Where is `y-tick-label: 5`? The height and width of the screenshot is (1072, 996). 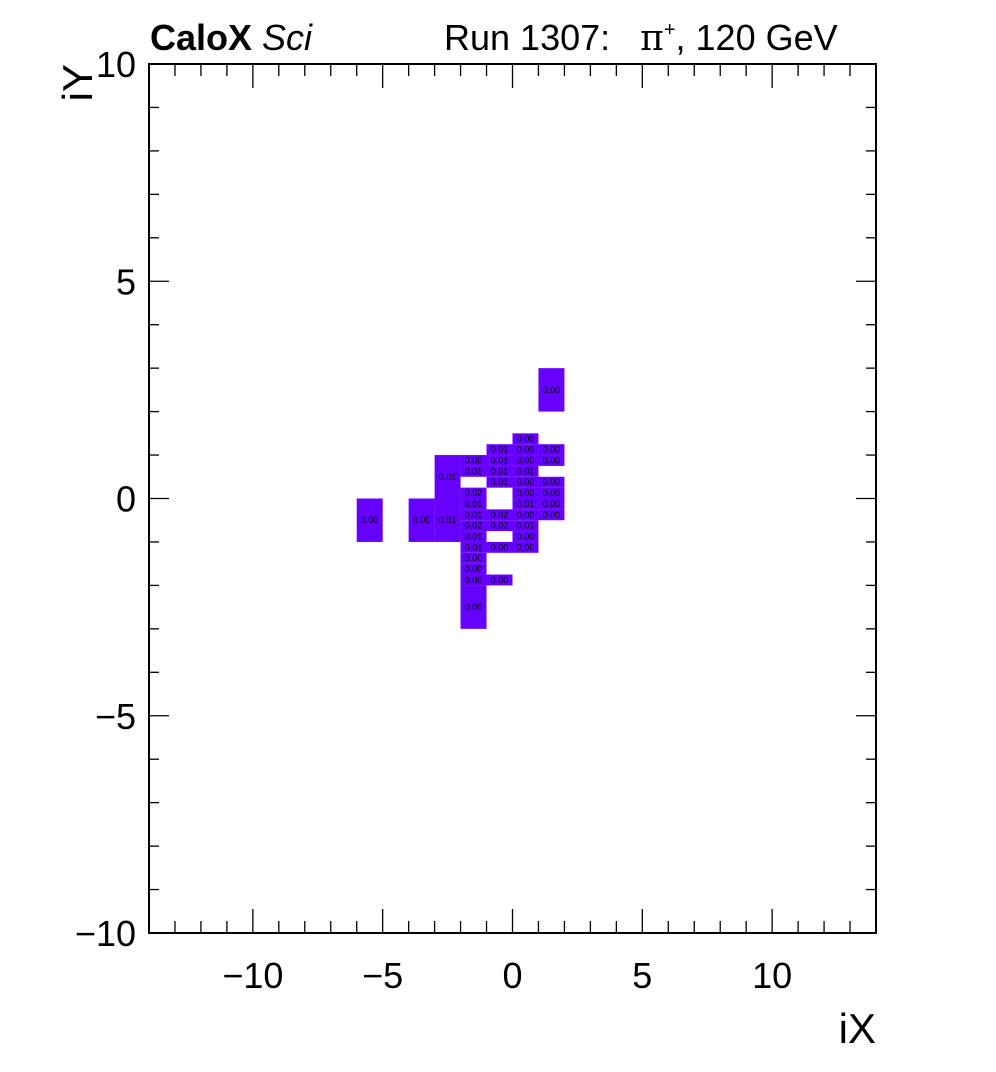 y-tick-label: 5 is located at coordinates (126, 281).